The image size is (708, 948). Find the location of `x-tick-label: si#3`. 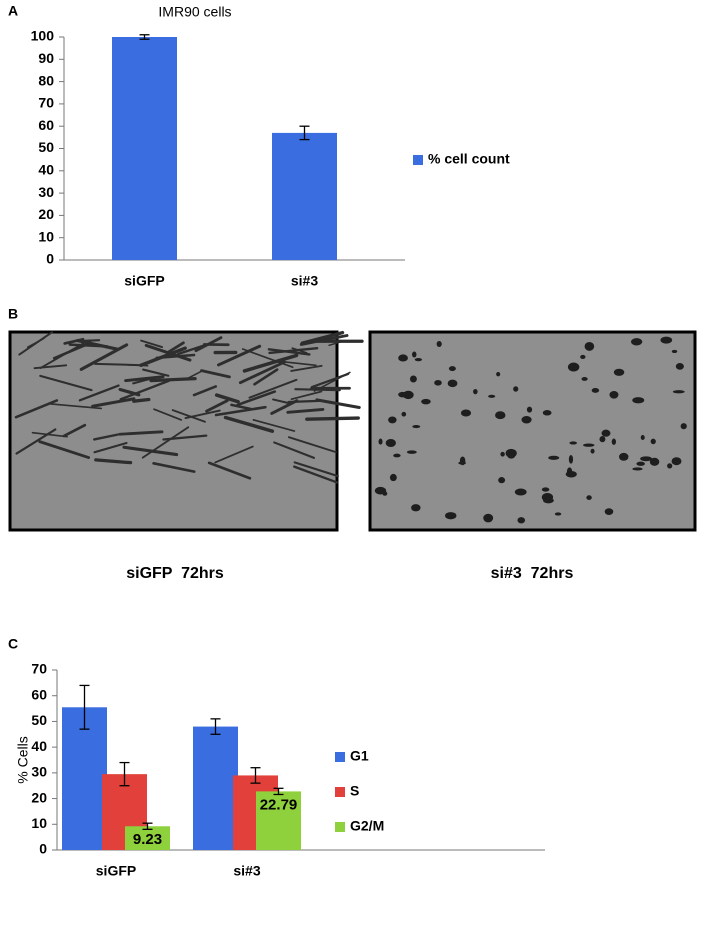

x-tick-label: si#3 is located at coordinates (246, 871).